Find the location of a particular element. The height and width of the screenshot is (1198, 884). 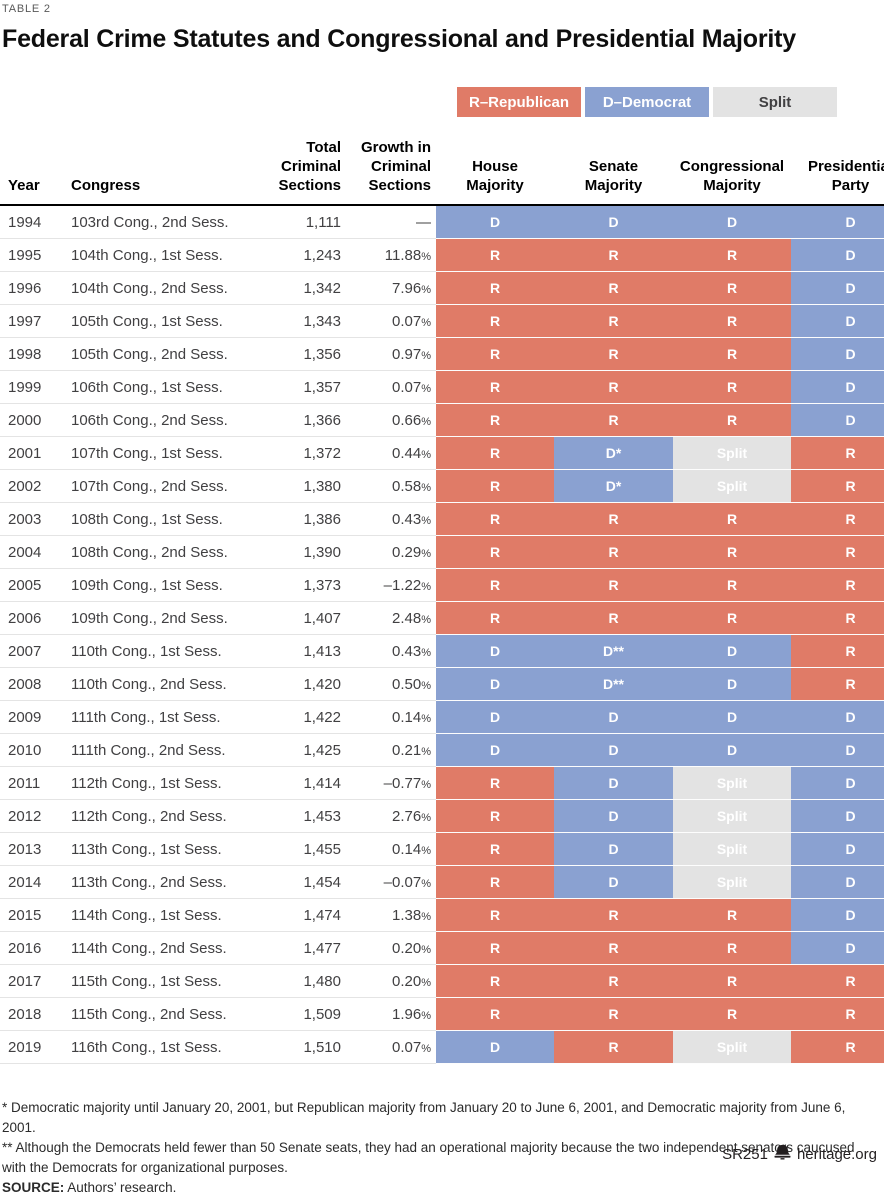

growth-cell: 1.96% is located at coordinates (390, 1014).